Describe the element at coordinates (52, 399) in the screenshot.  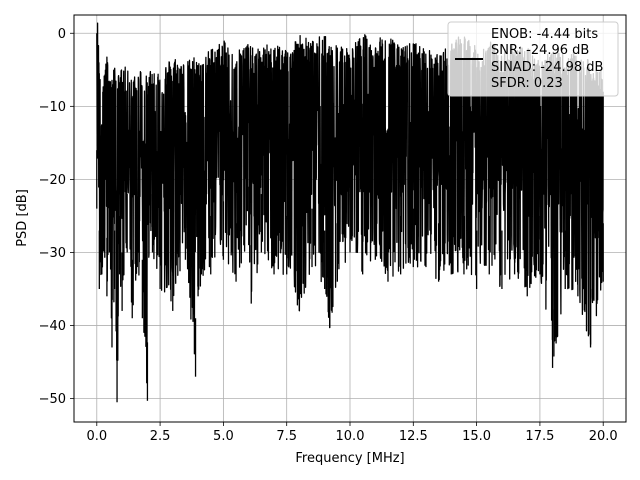
I see `y-tick-label: −50` at that location.